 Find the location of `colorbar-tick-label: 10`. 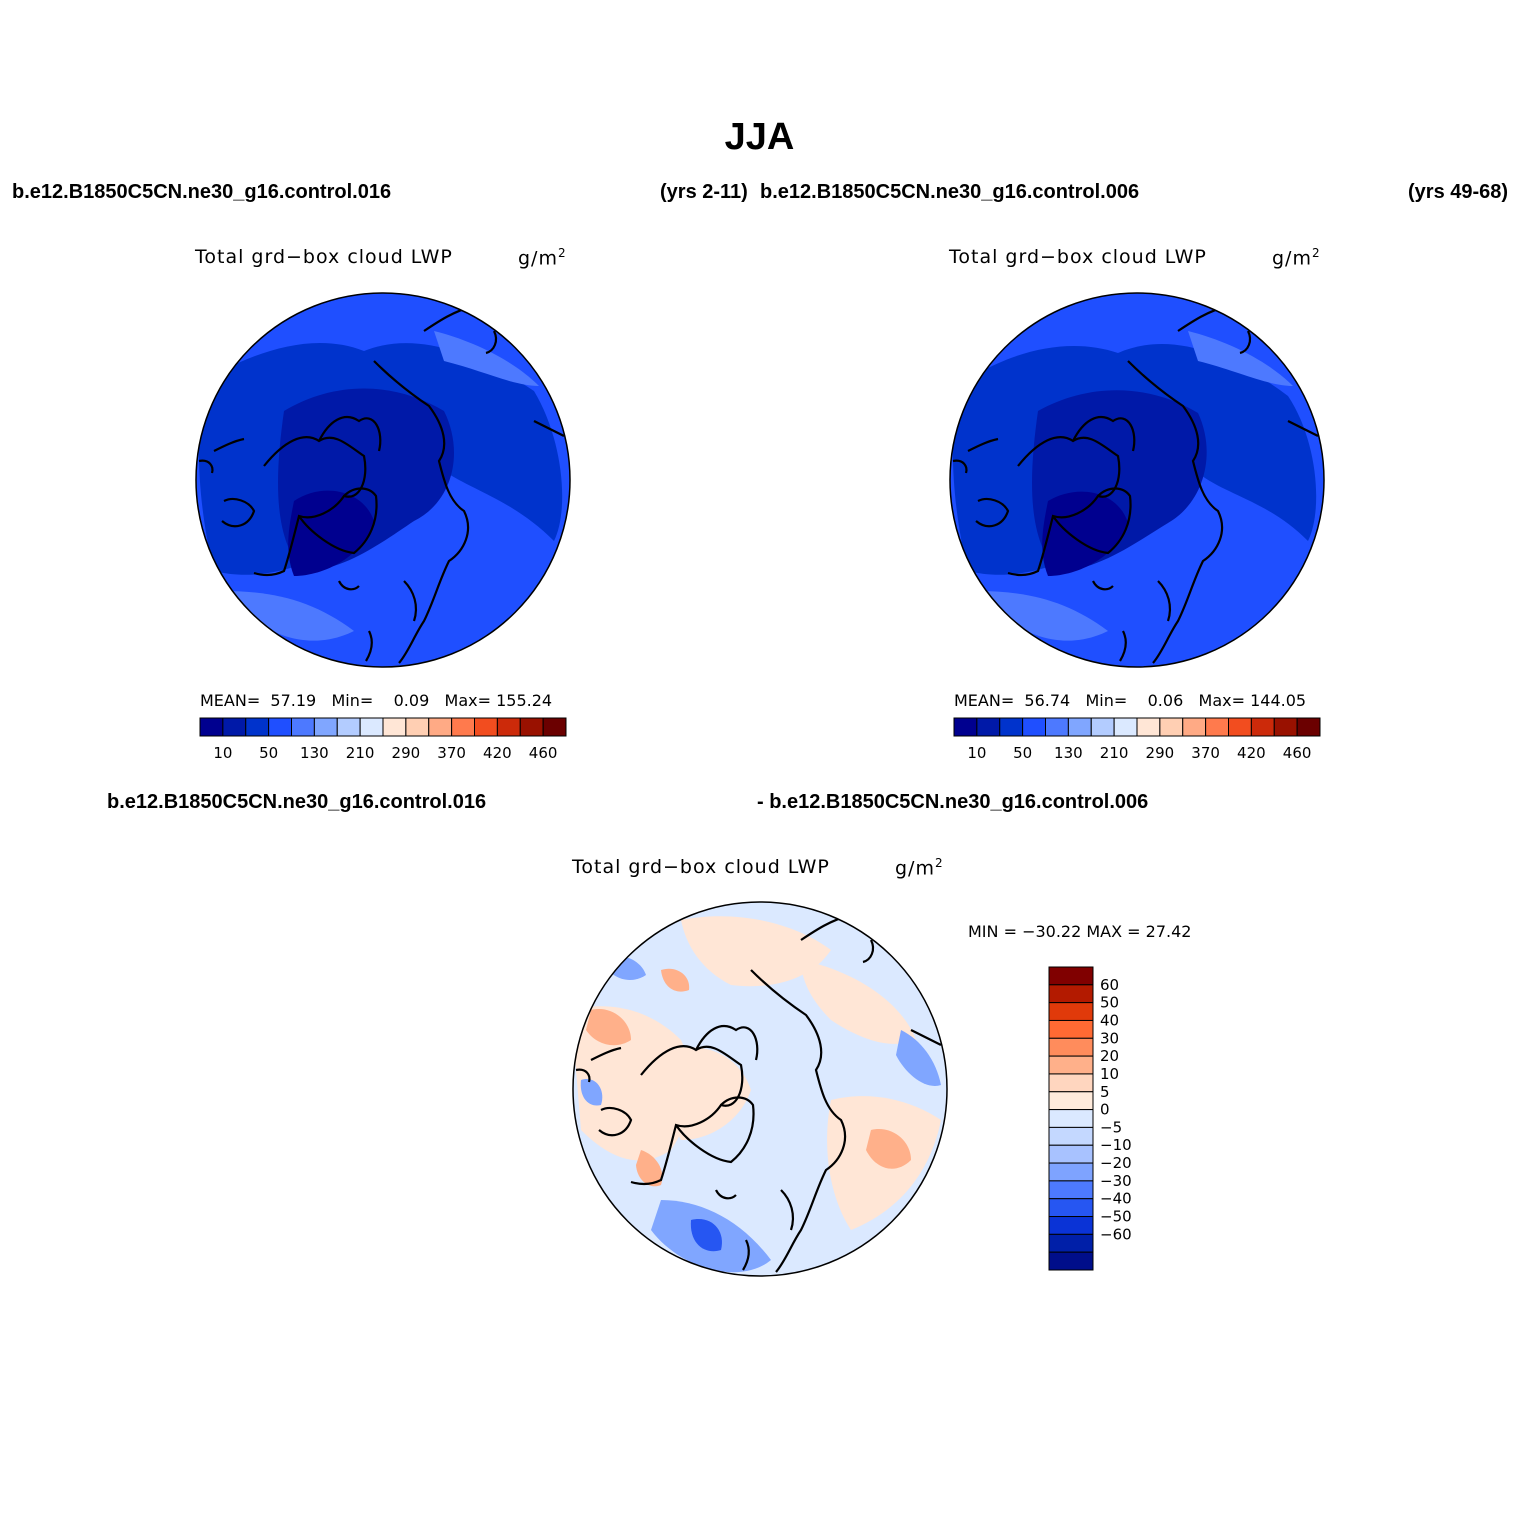

colorbar-tick-label: 10 is located at coordinates (976, 753).